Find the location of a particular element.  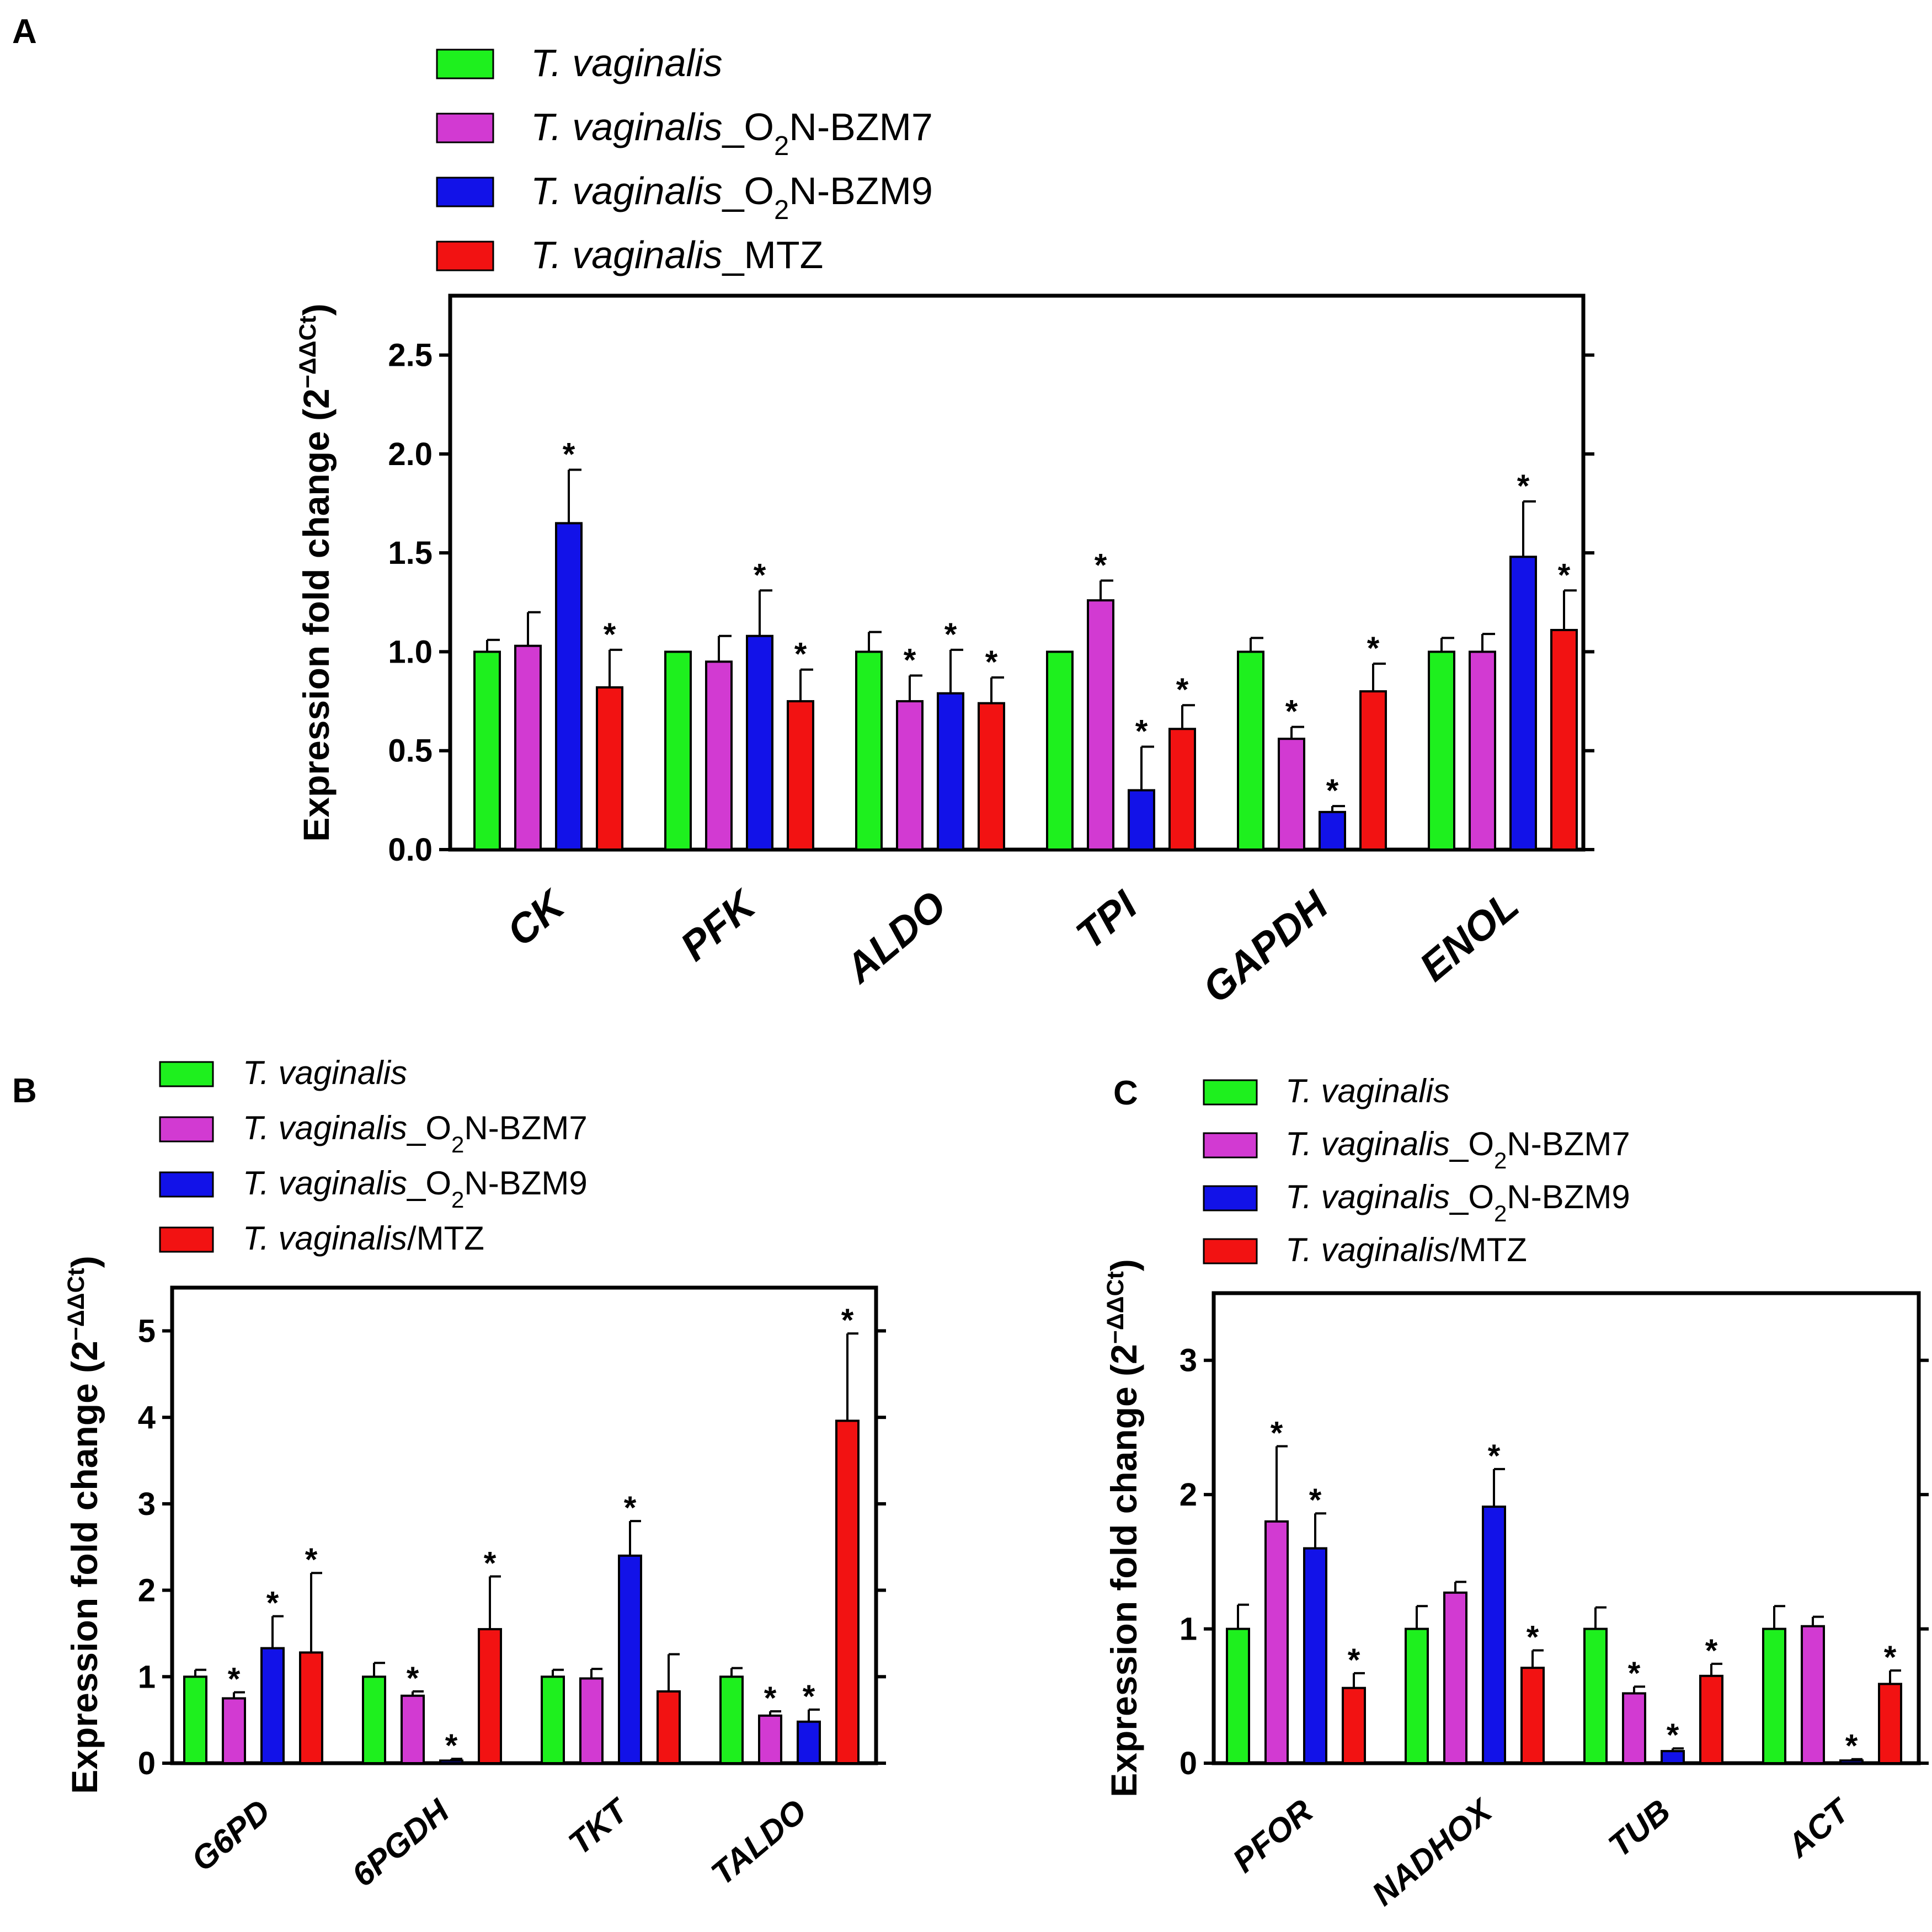

y-tick-label: 2 is located at coordinates (147, 1591).